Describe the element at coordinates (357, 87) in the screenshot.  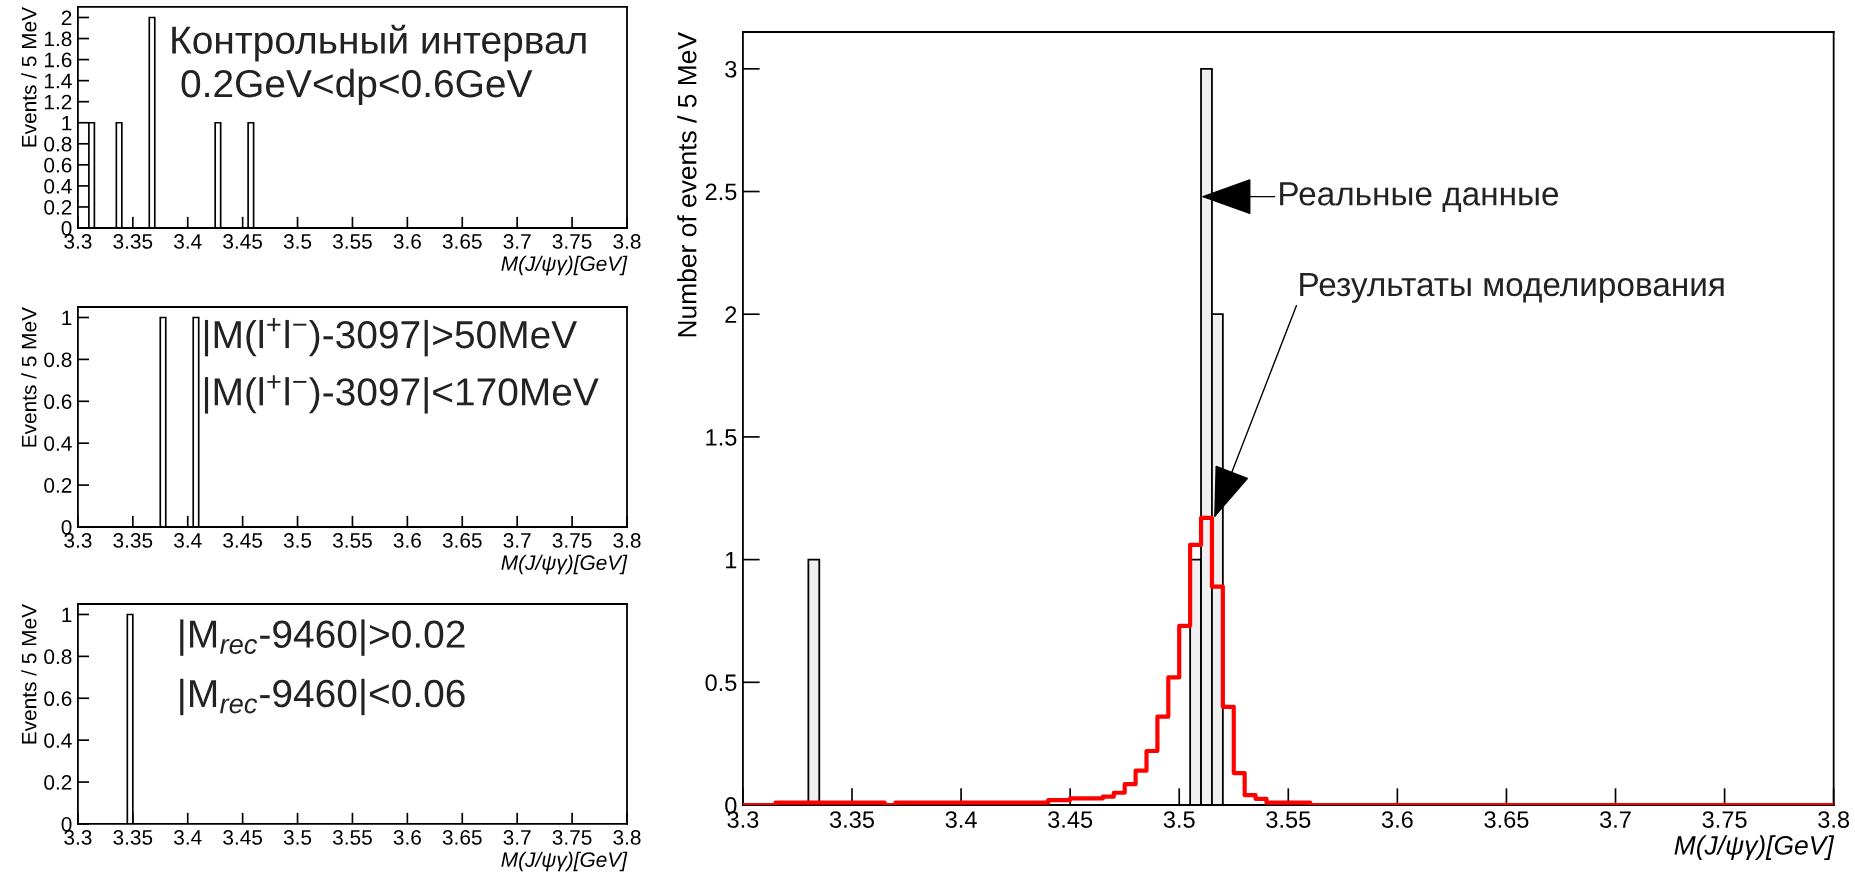
I see `annotation: 0.2GeV<dp<0.6GeV` at that location.